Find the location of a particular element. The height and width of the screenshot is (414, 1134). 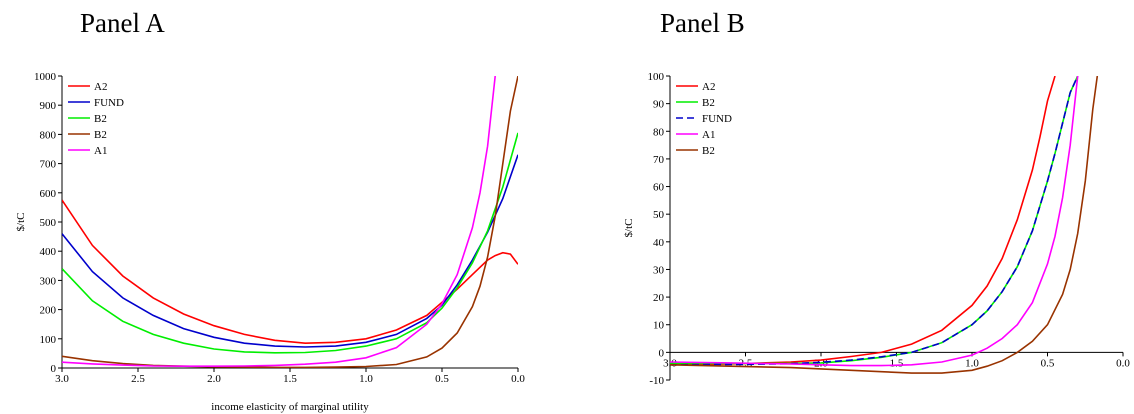

chart-0-legend-label-2: B2 is located at coordinates (100, 119).